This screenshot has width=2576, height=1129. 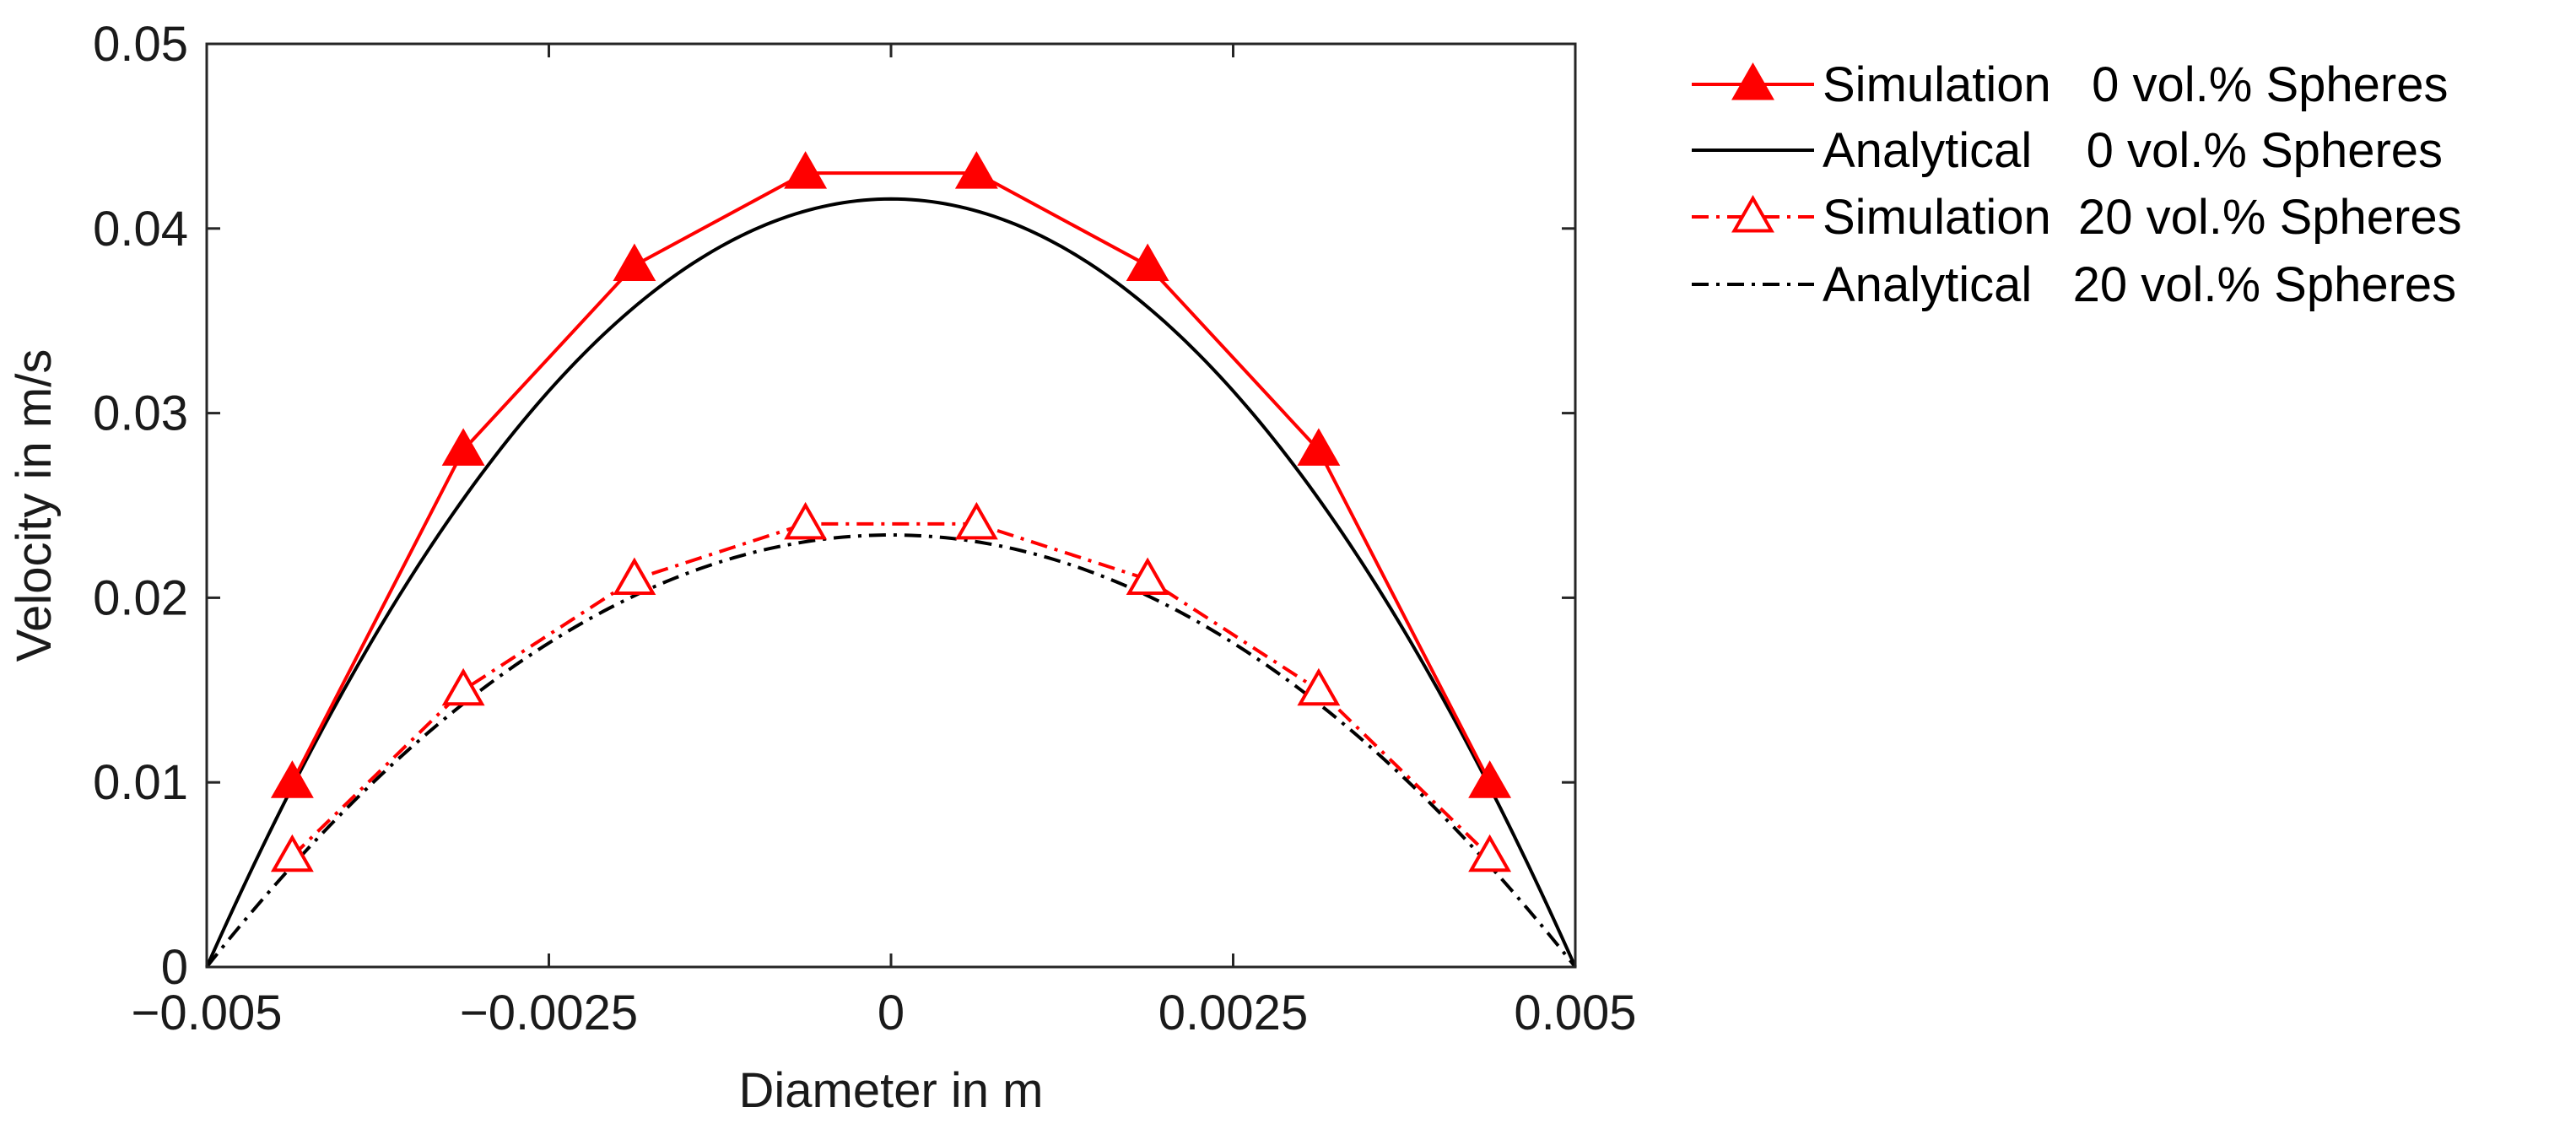 I want to click on y-tick-label: 0.05, so click(x=140, y=45).